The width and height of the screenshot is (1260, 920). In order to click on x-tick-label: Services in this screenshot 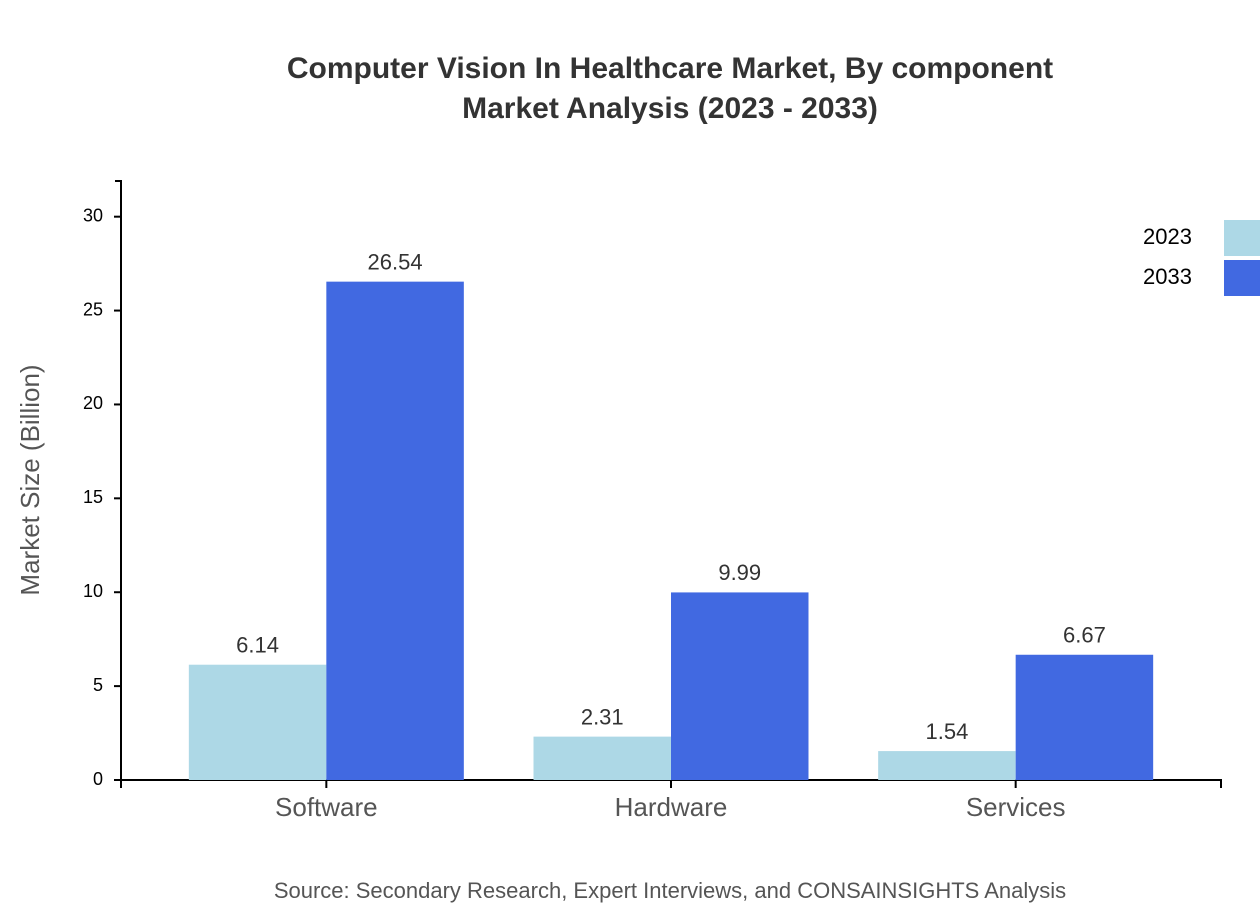, I will do `click(1016, 807)`.